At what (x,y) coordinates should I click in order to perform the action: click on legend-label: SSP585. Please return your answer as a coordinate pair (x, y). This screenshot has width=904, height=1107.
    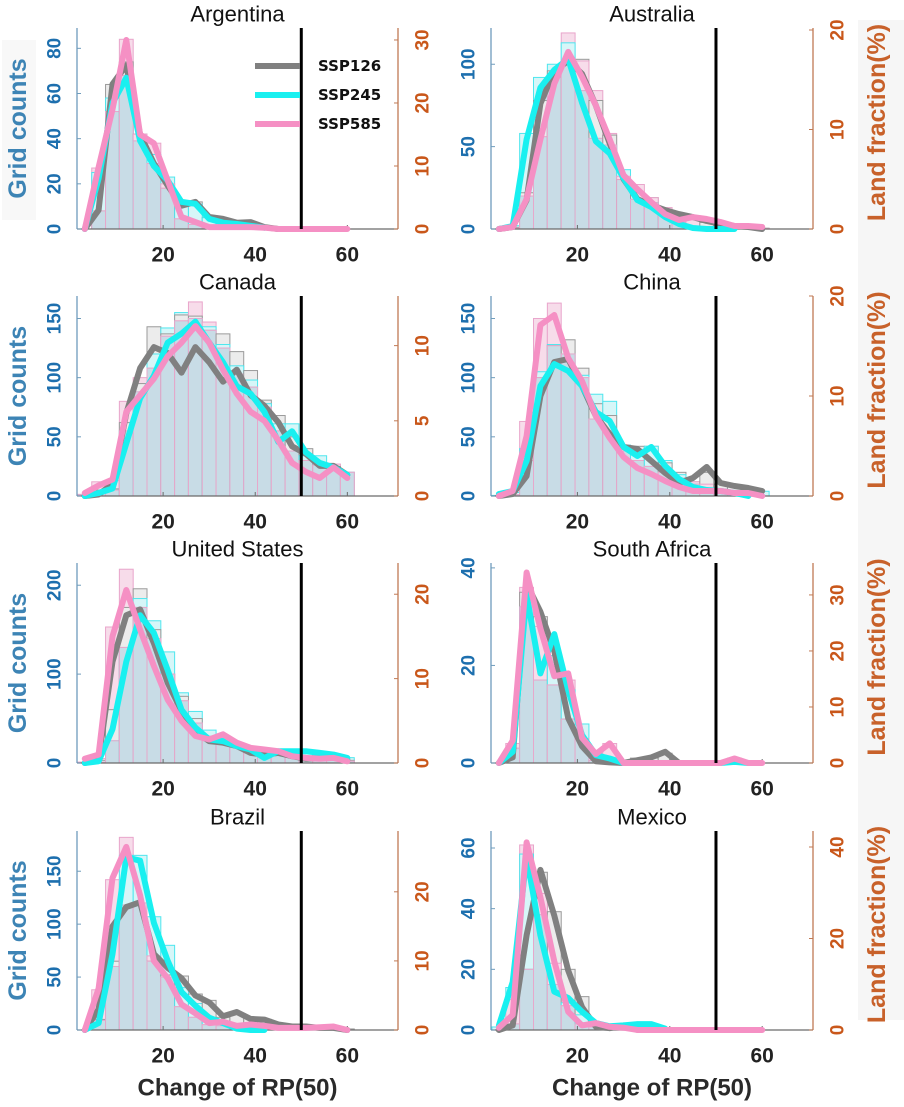
    Looking at the image, I should click on (349, 124).